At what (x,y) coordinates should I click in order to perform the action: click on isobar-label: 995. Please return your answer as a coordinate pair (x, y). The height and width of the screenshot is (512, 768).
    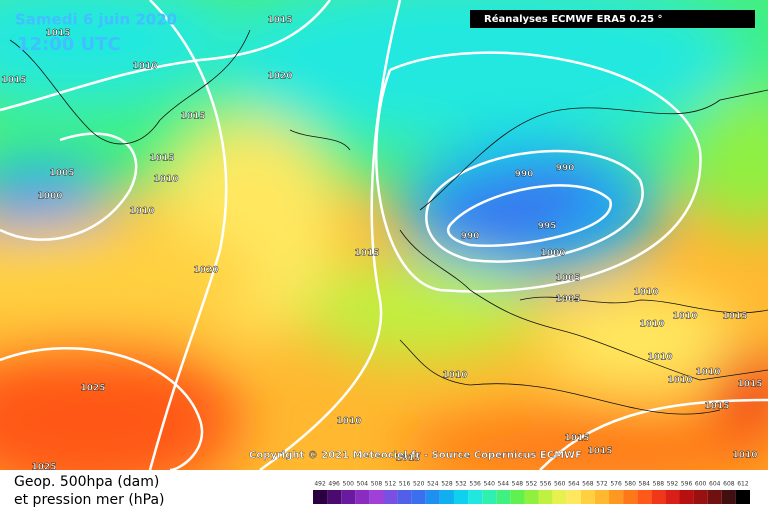
    Looking at the image, I should click on (547, 227).